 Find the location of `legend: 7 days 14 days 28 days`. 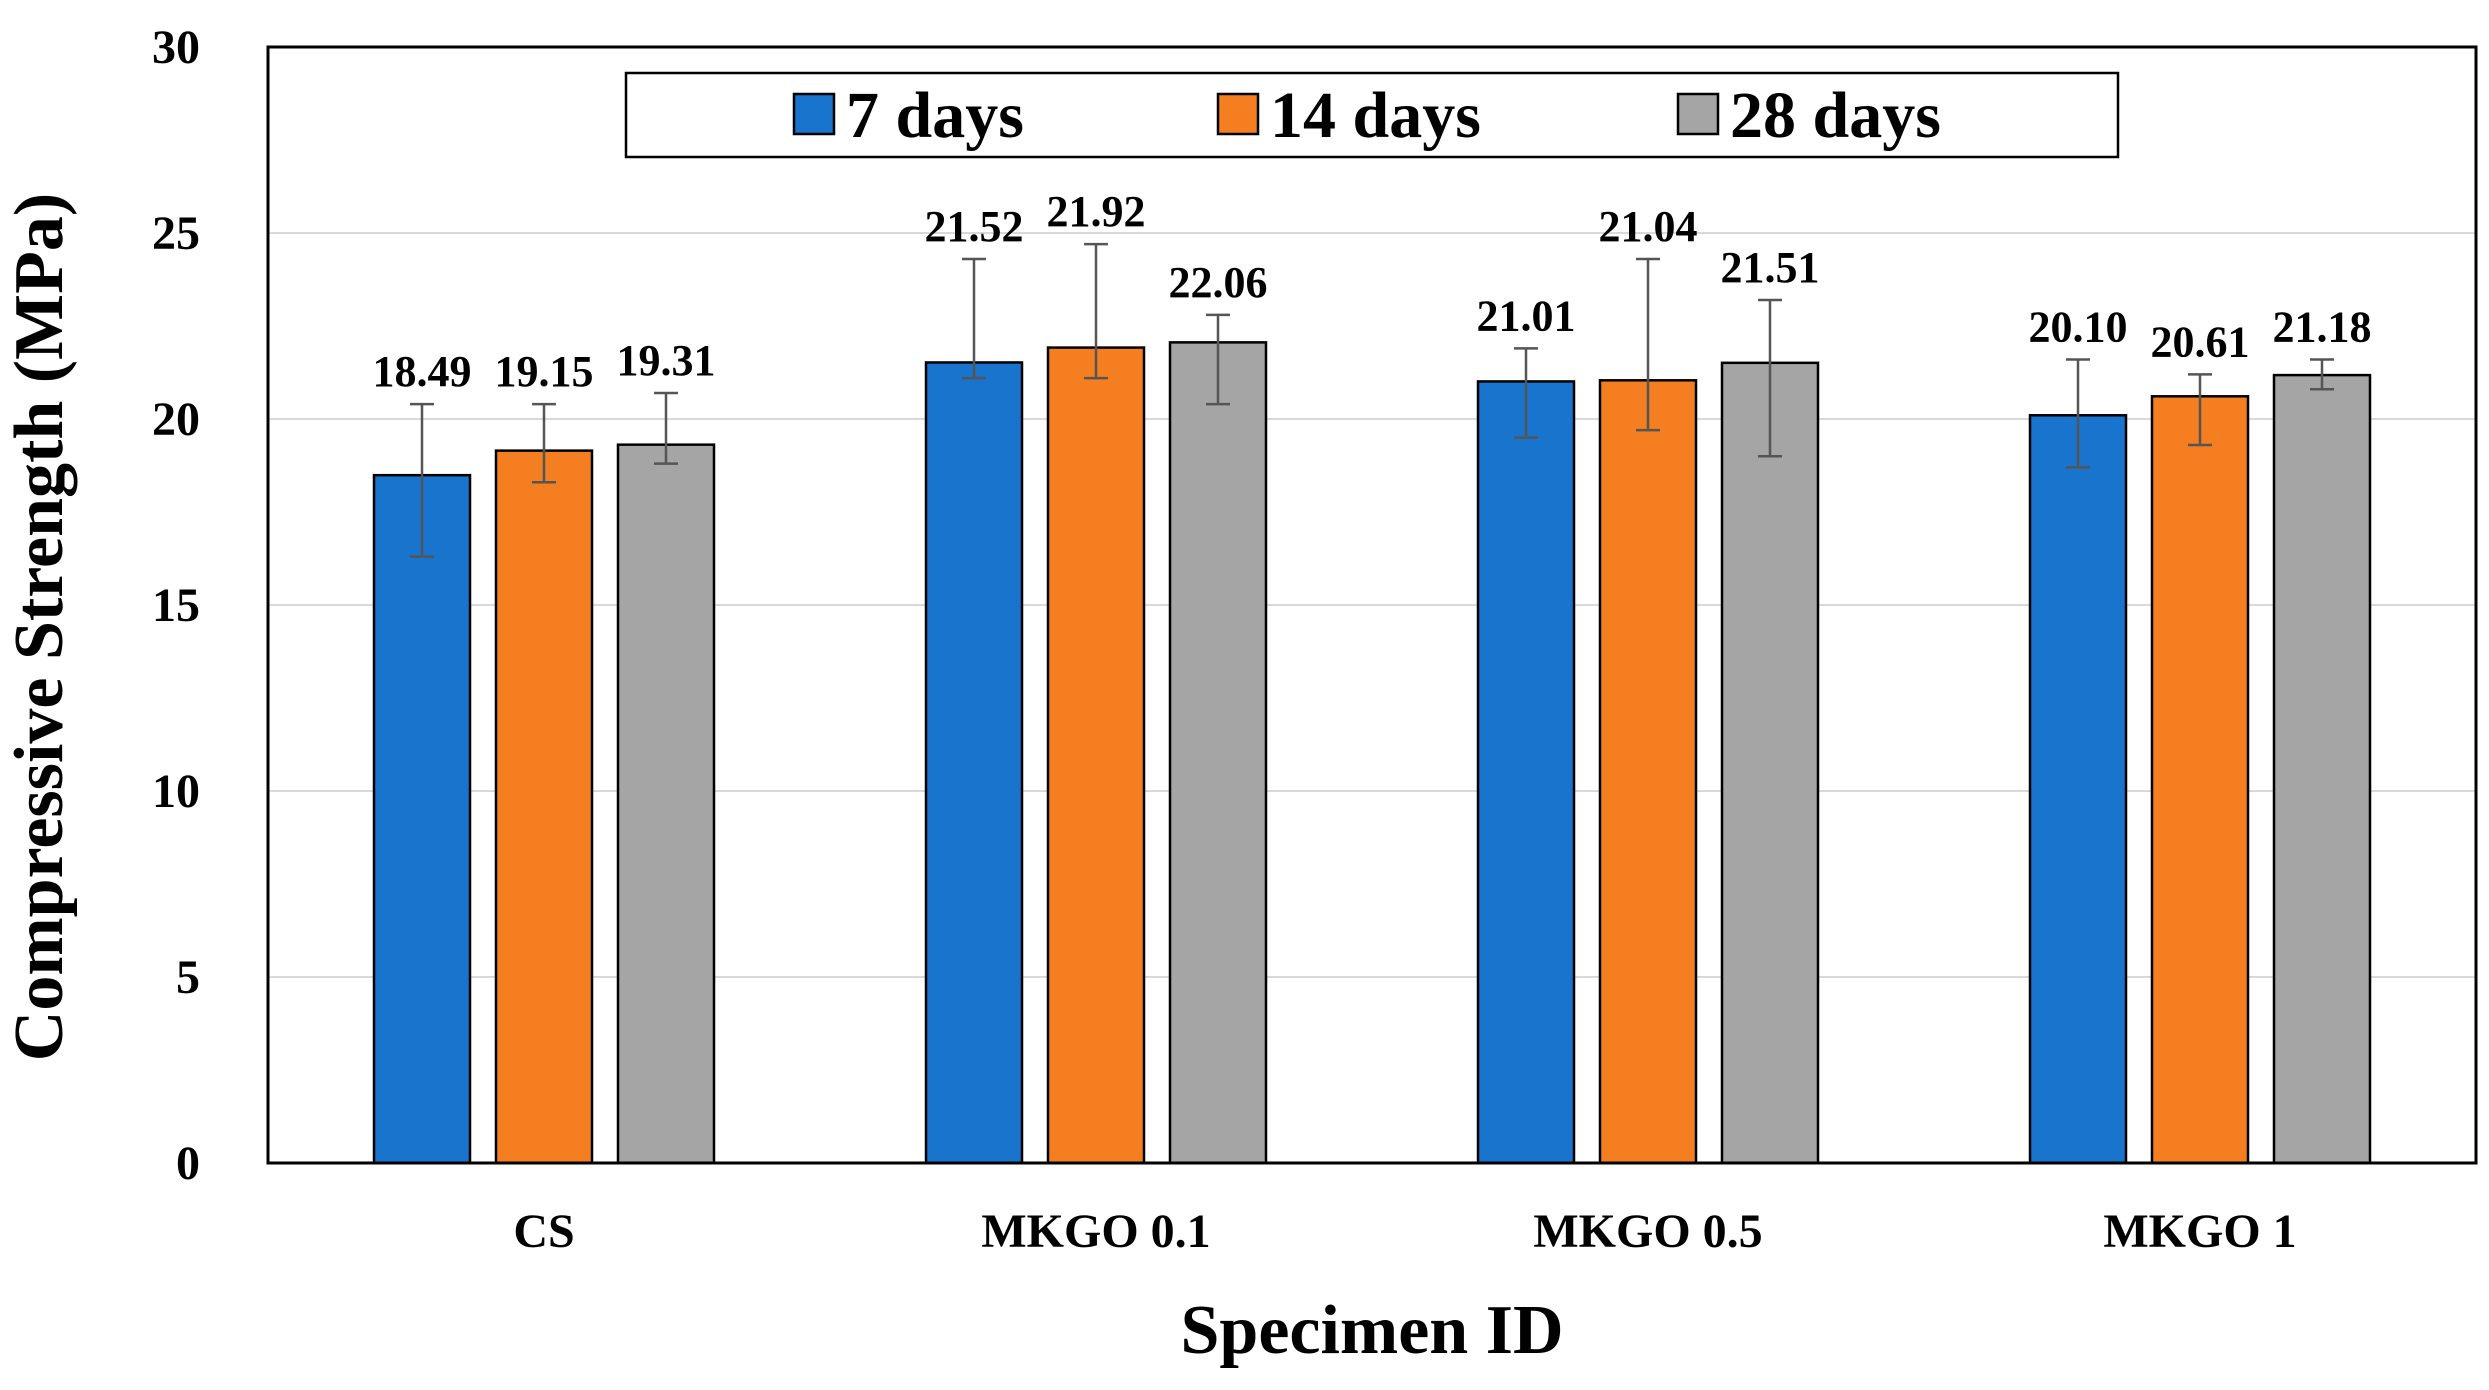

legend: 7 days 14 days 28 days is located at coordinates (1372, 115).